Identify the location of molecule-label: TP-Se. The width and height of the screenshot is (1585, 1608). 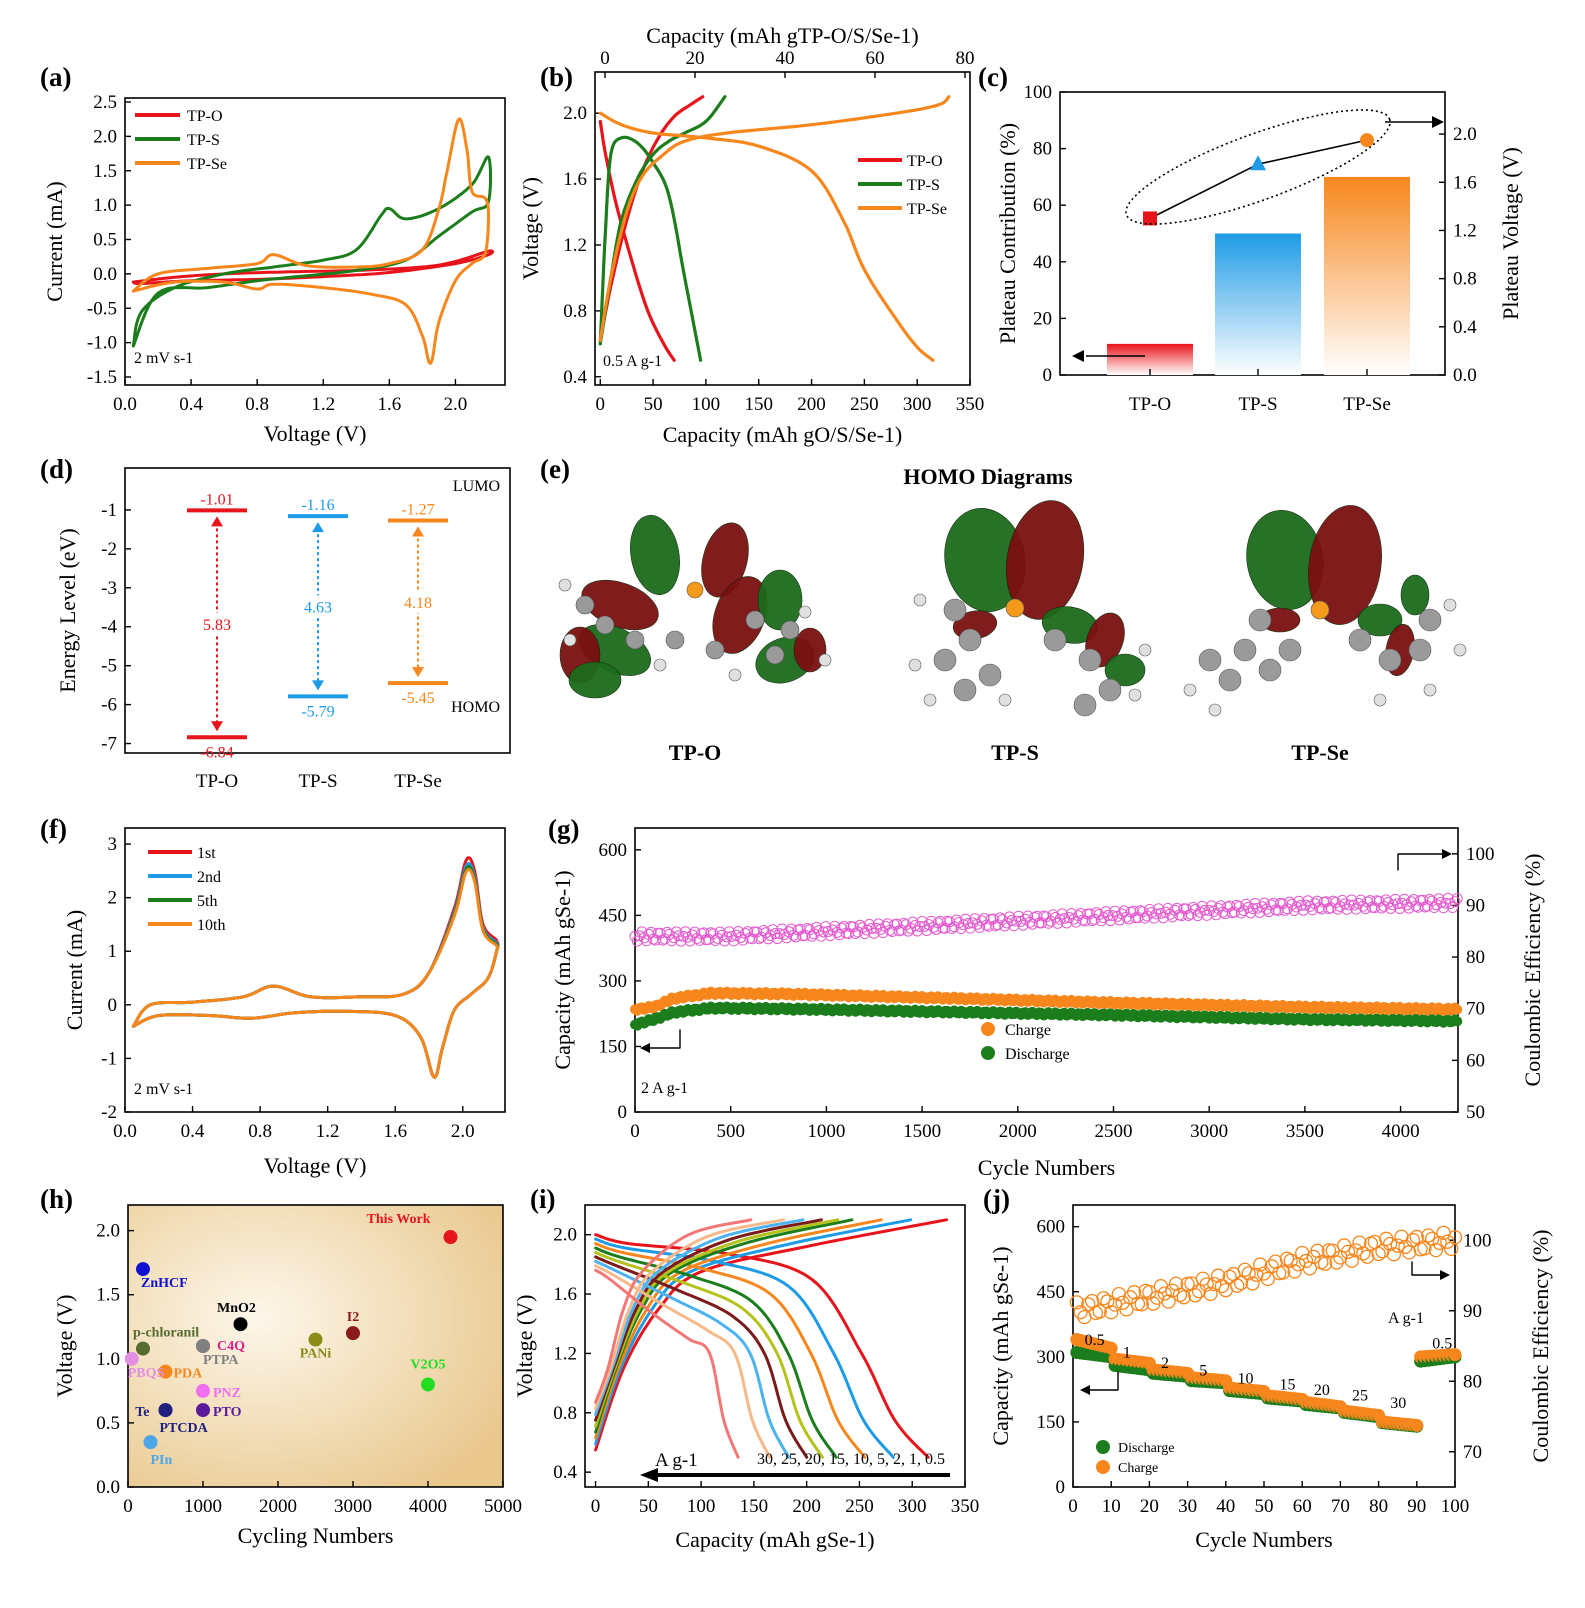
(1320, 752).